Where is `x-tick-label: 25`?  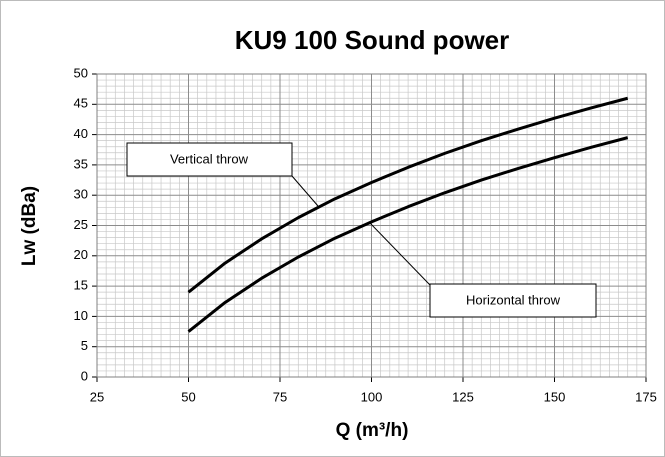 x-tick-label: 25 is located at coordinates (97, 396).